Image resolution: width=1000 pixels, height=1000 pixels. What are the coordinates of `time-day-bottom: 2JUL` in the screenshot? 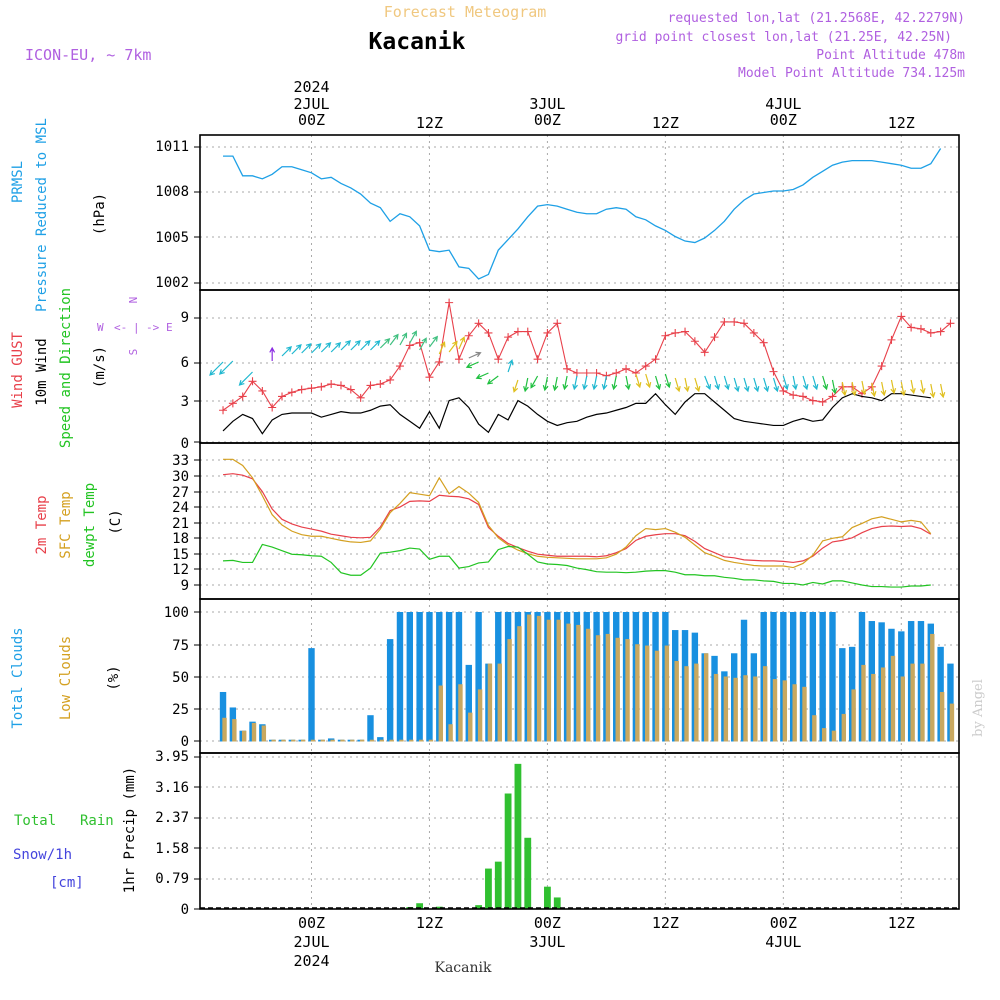 It's located at (311, 942).